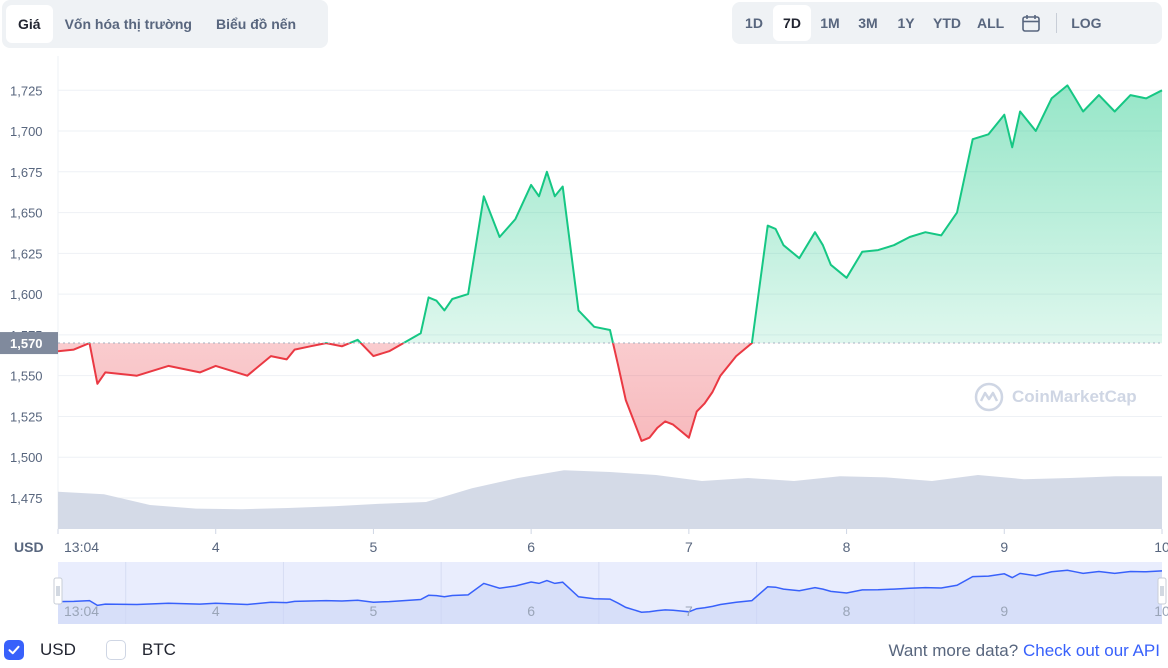 This screenshot has height=668, width=1168. Describe the element at coordinates (26, 343) in the screenshot. I see `baseline-label: 1,570` at that location.